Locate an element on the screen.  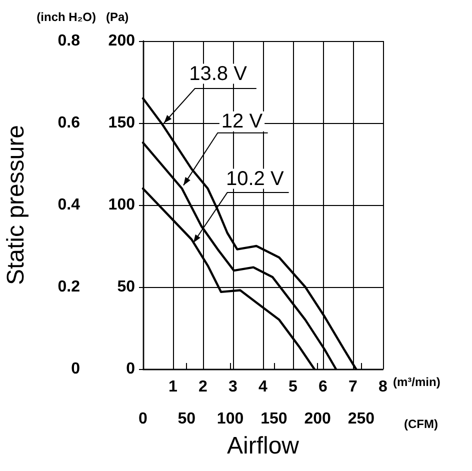
x-tick-label: 3 is located at coordinates (233, 387).